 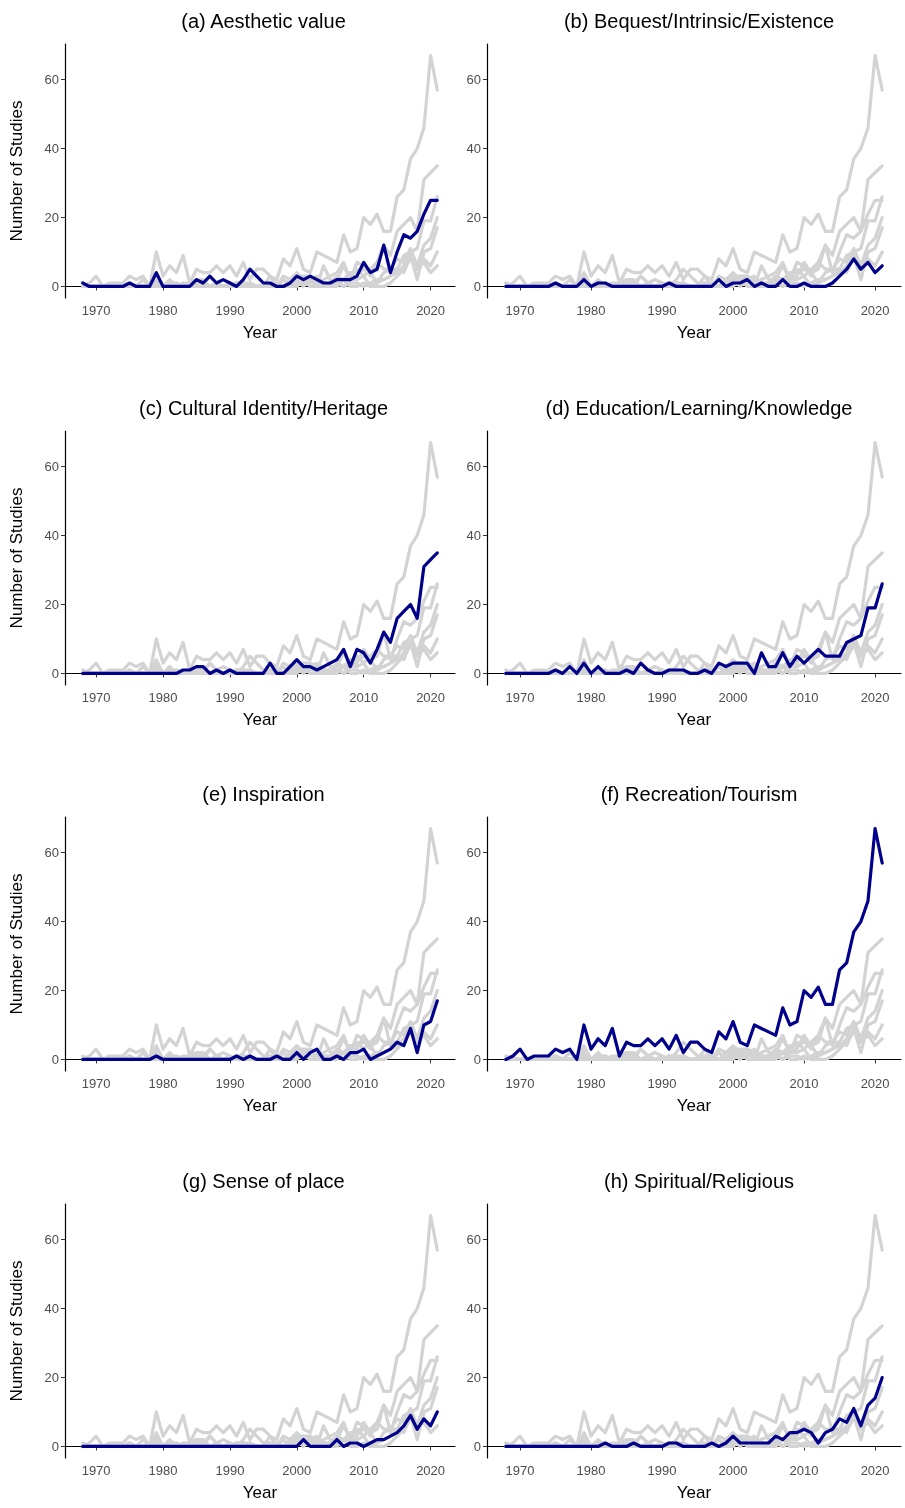 I want to click on chart-title: (g) Sense of place, so click(x=263, y=1180).